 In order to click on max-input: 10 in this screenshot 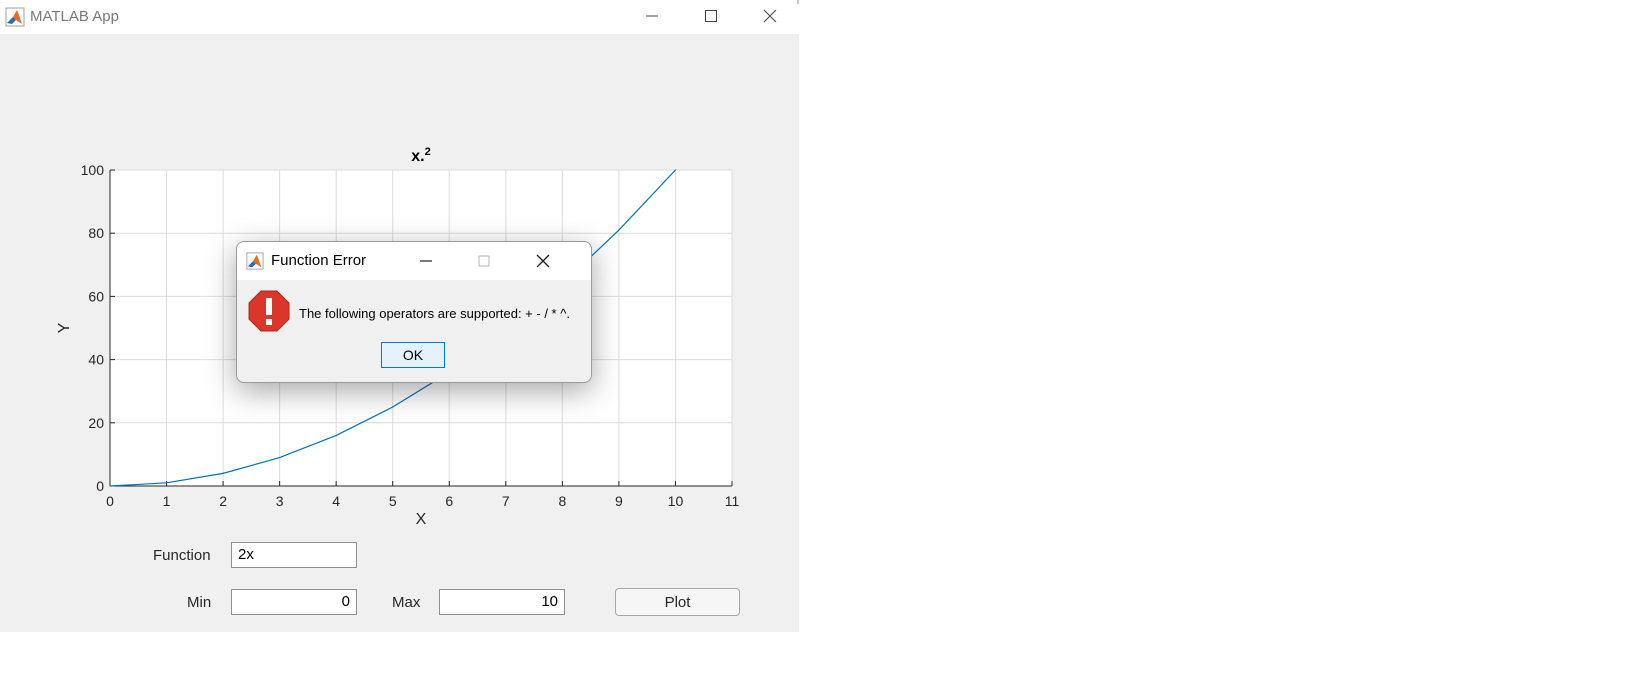, I will do `click(502, 602)`.